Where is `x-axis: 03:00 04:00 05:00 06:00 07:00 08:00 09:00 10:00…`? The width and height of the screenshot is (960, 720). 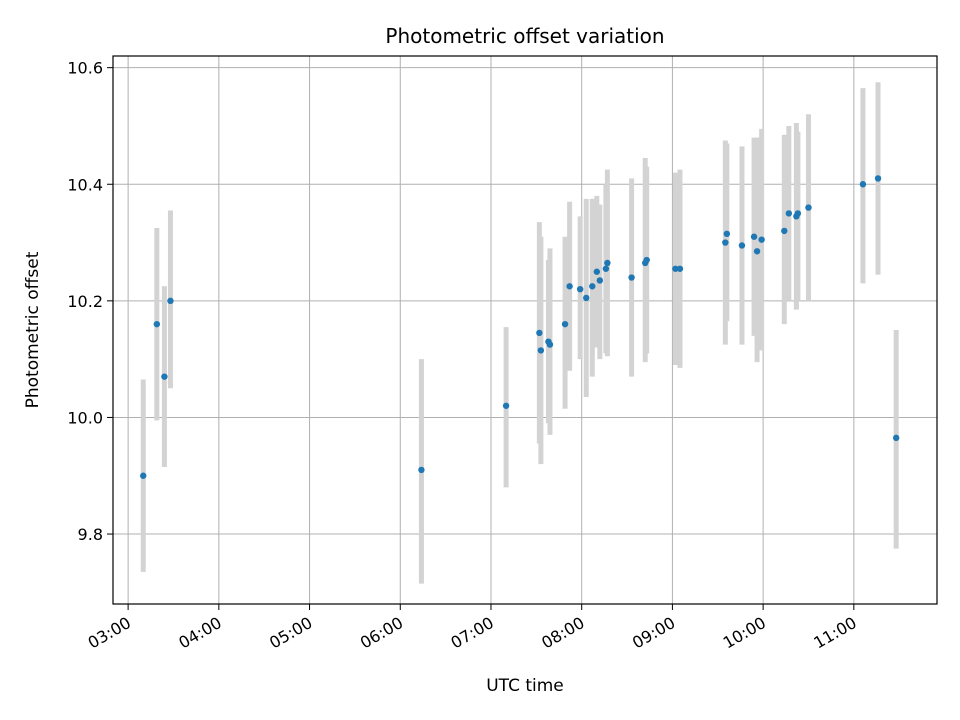 x-axis: 03:00 04:00 05:00 06:00 07:00 08:00 09:00 10:00… is located at coordinates (472, 628).